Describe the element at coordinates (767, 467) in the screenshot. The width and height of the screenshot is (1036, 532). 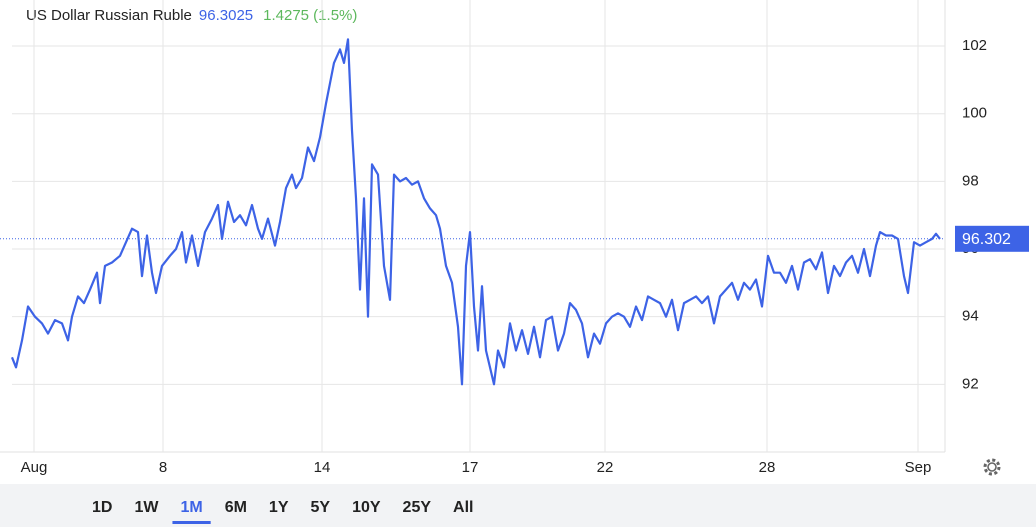
I see `x-tick-label: 28` at that location.